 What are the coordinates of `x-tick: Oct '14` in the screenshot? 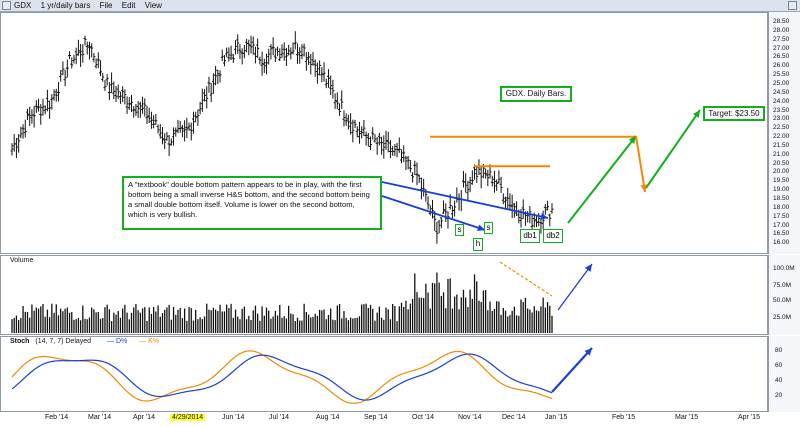 It's located at (423, 417).